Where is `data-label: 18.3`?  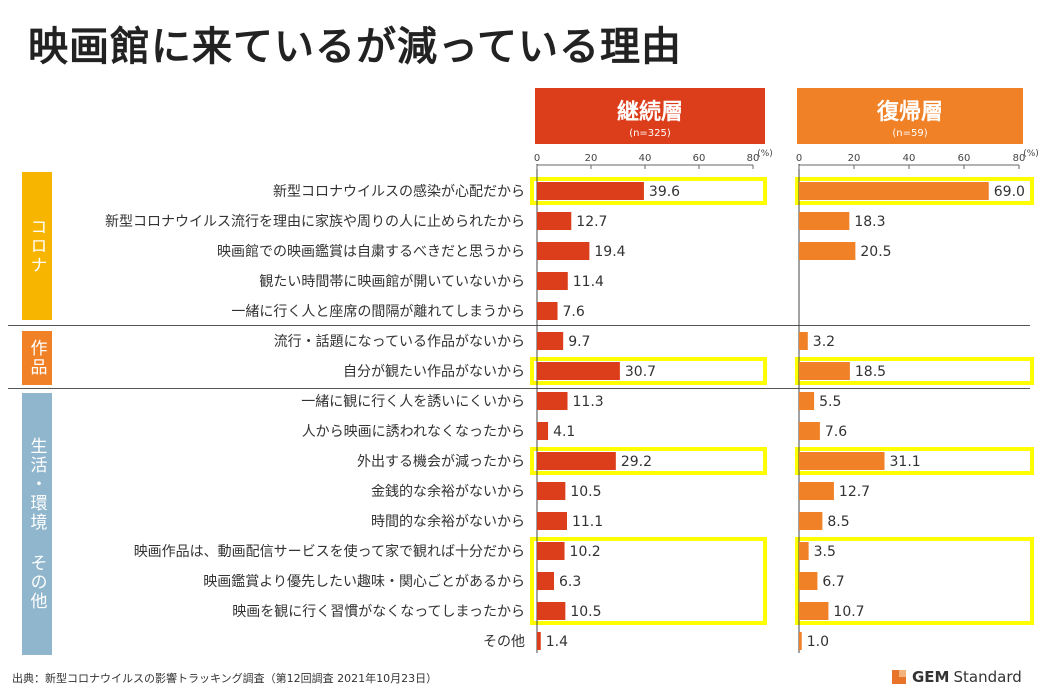 data-label: 18.3 is located at coordinates (869, 222).